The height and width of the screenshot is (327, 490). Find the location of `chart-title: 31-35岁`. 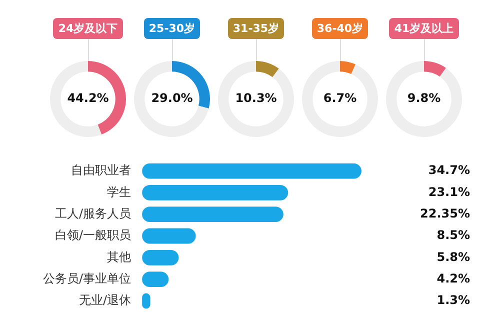

chart-title: 31-35岁 is located at coordinates (256, 28).